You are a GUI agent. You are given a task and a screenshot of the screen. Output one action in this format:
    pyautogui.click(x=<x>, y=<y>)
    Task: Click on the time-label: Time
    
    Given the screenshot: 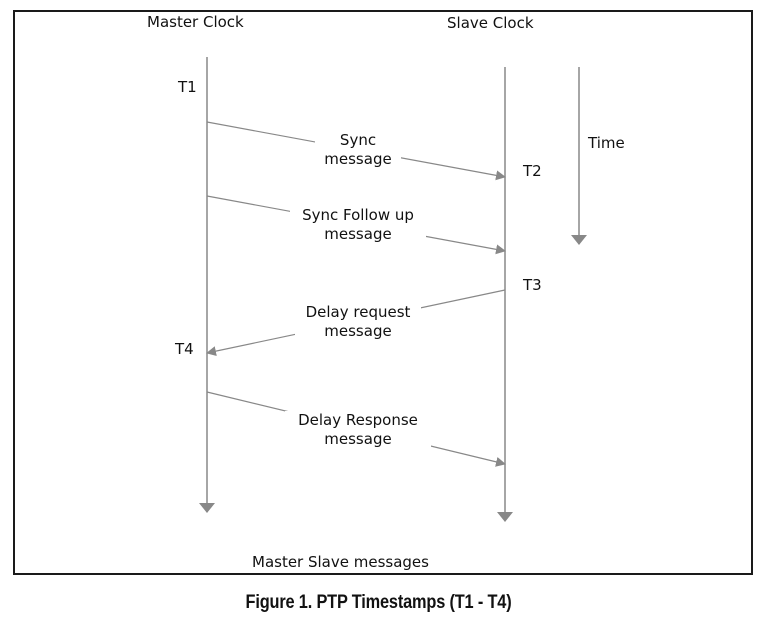 What is the action you would take?
    pyautogui.click(x=606, y=143)
    